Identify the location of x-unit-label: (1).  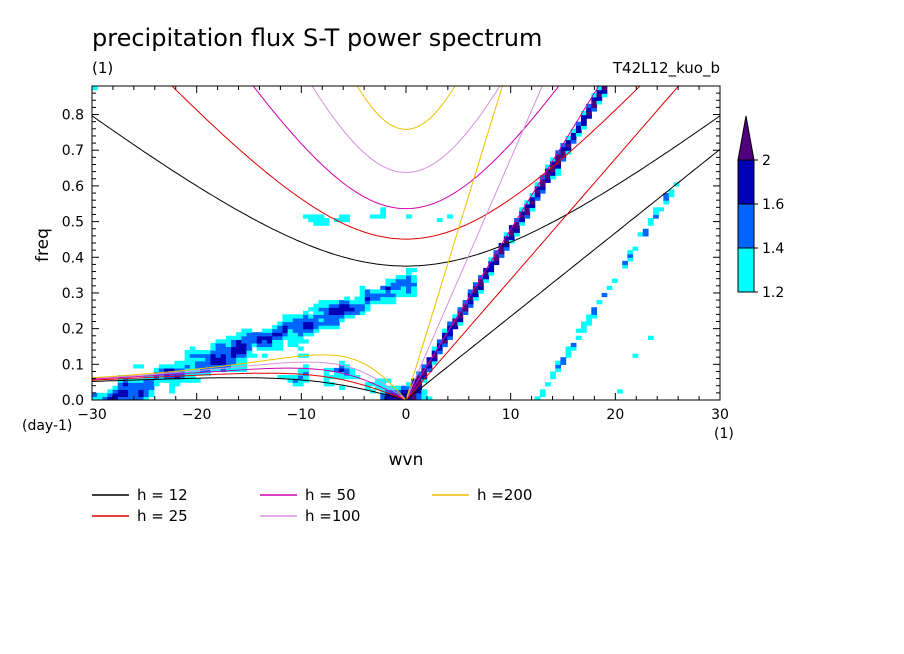
(724, 434).